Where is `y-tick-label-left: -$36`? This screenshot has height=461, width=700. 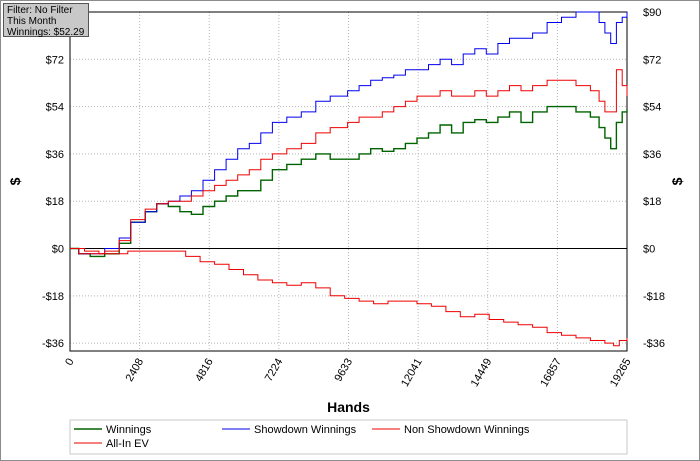
y-tick-label-left: -$36 is located at coordinates (53, 344).